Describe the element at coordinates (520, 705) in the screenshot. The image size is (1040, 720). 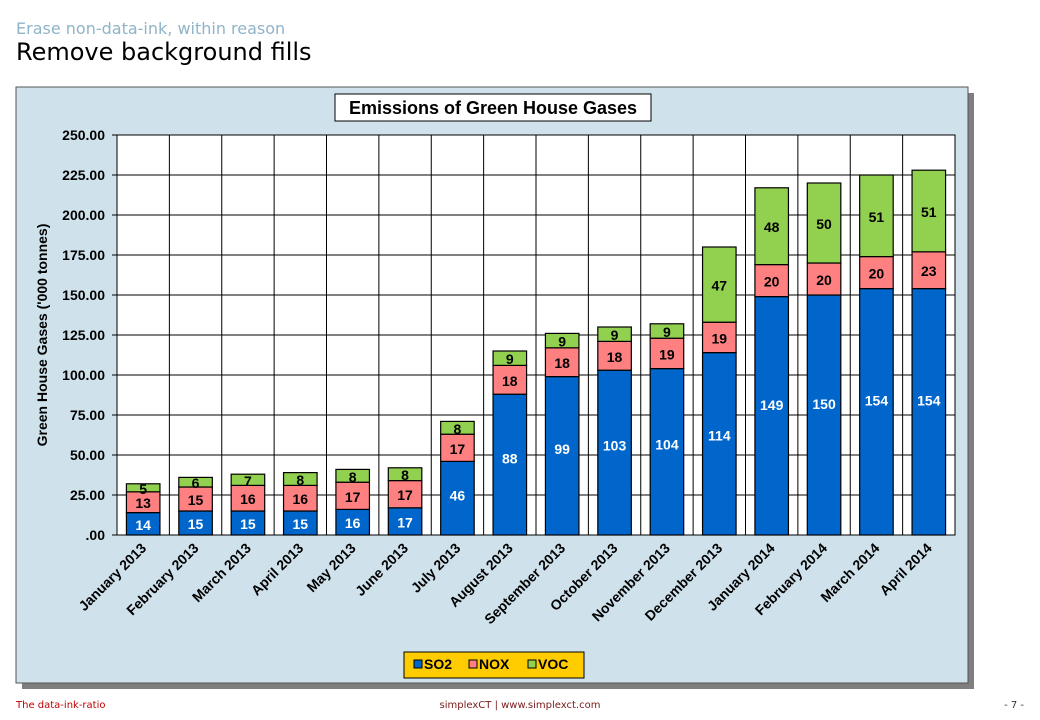
I see `footer-center: simplexCT | www.simplexct.com` at that location.